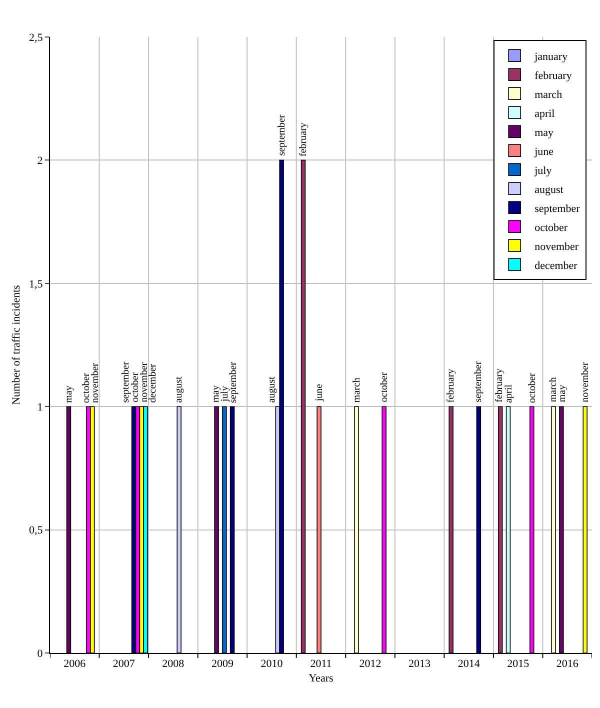 The image size is (600, 708). What do you see at coordinates (321, 664) in the screenshot?
I see `x-tick-label: 2011` at bounding box center [321, 664].